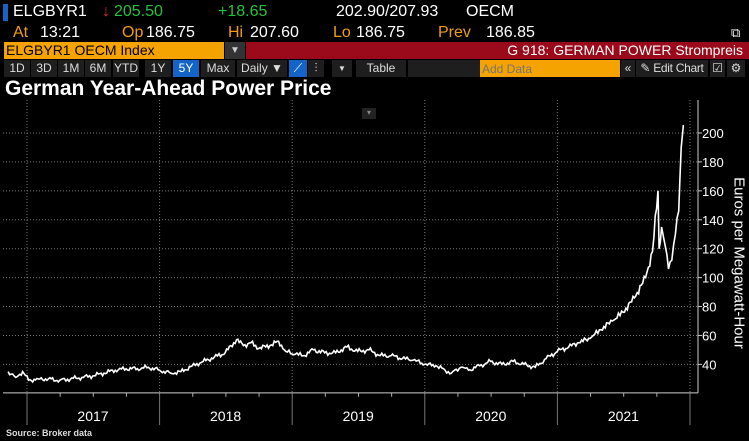  Describe the element at coordinates (186, 68) in the screenshot. I see `range-5y: 5Y` at that location.